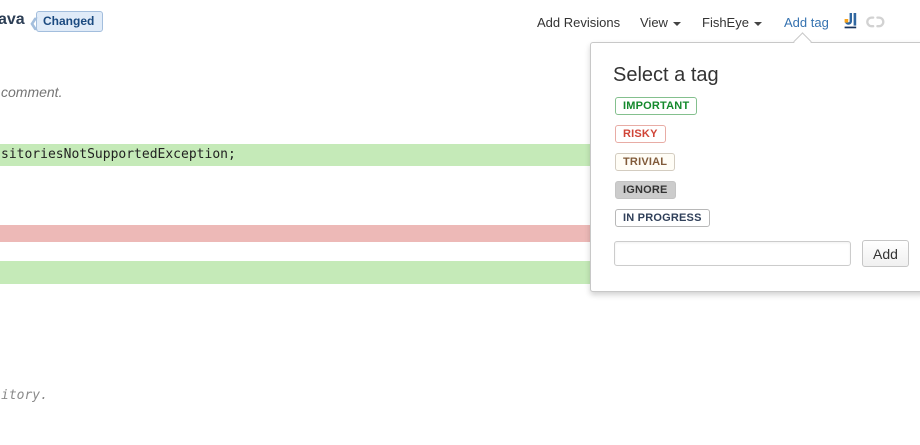 This screenshot has height=445, width=920. What do you see at coordinates (767, 162) in the screenshot?
I see `tag-list: IMPORTANT RISKY TRIVIAL IGNORE IN PROGRESS` at bounding box center [767, 162].